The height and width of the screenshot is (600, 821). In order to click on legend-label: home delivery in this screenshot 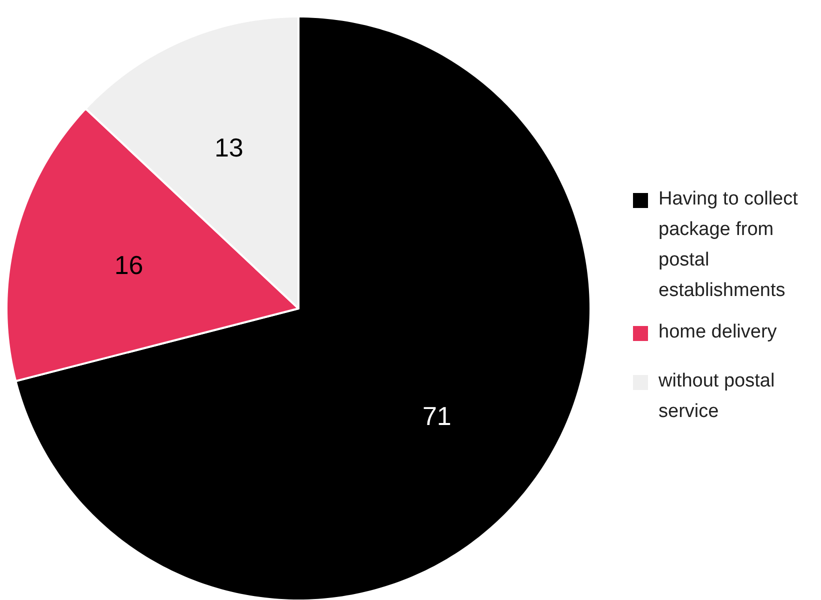, I will do `click(718, 332)`.